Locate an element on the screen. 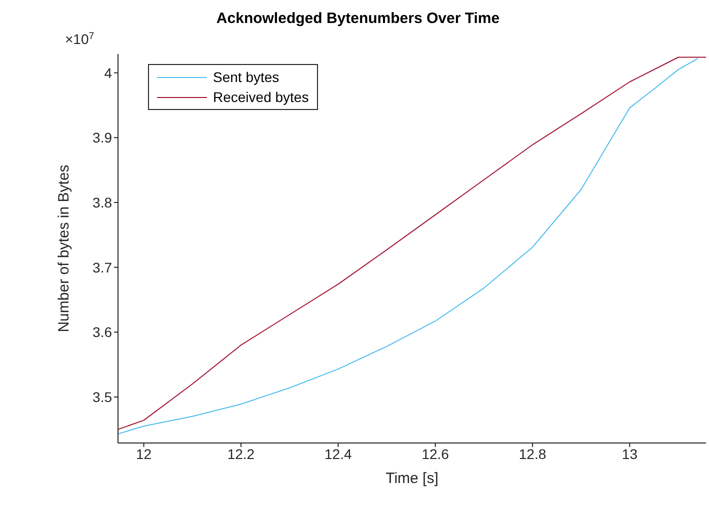 This screenshot has width=709, height=531. legend-label: Received bytes is located at coordinates (261, 97).